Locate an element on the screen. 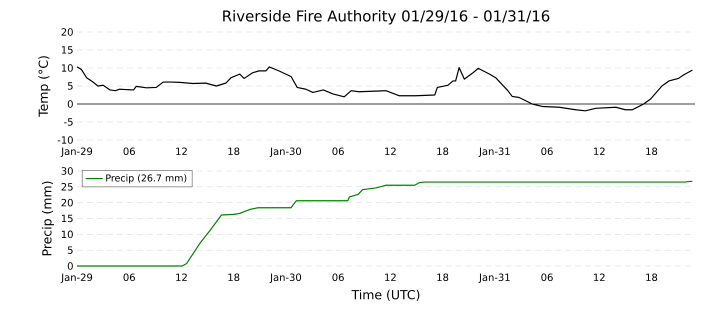  y-tick-label: -5 is located at coordinates (68, 122).